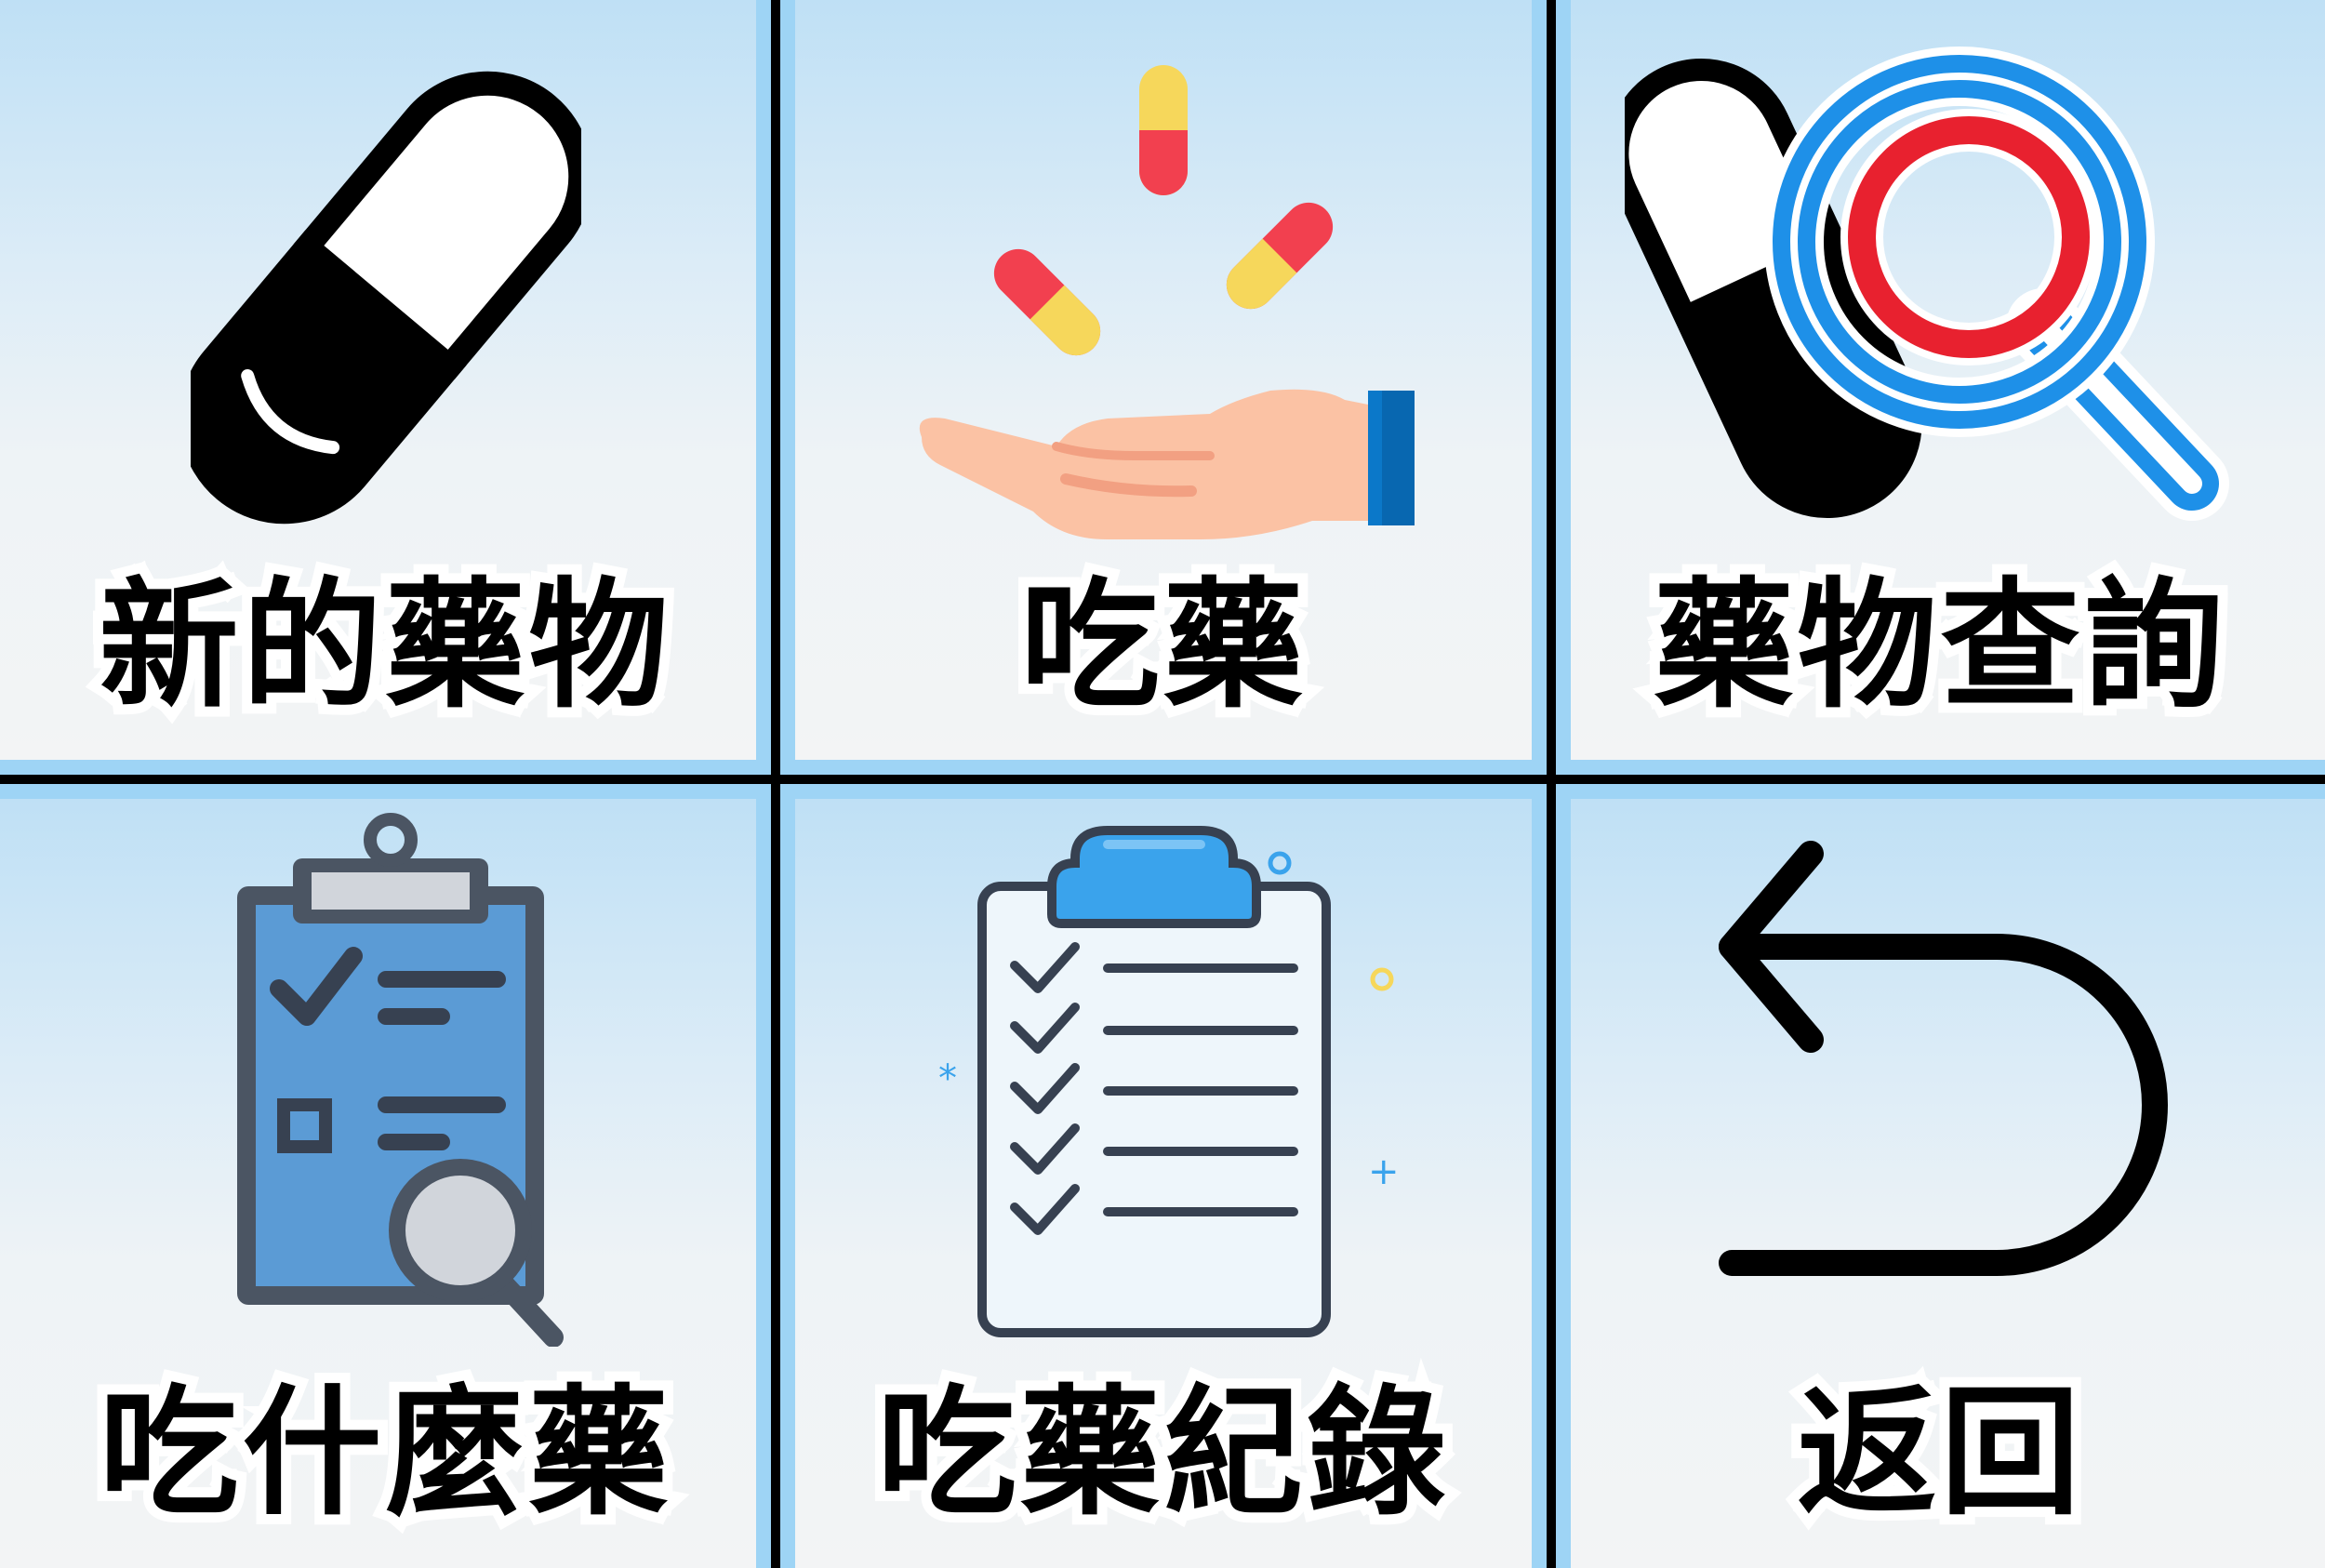 This screenshot has width=2325, height=1568. Describe the element at coordinates (1938, 646) in the screenshot. I see `tile-label: 藥物查詢` at that location.